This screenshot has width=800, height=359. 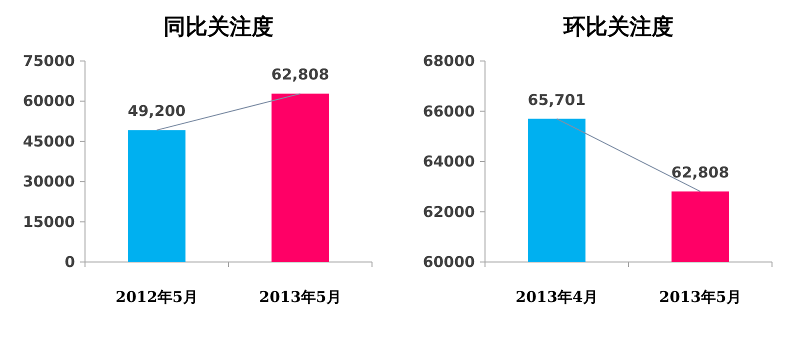 I want to click on chart-title: 环比关注度, so click(x=618, y=27).